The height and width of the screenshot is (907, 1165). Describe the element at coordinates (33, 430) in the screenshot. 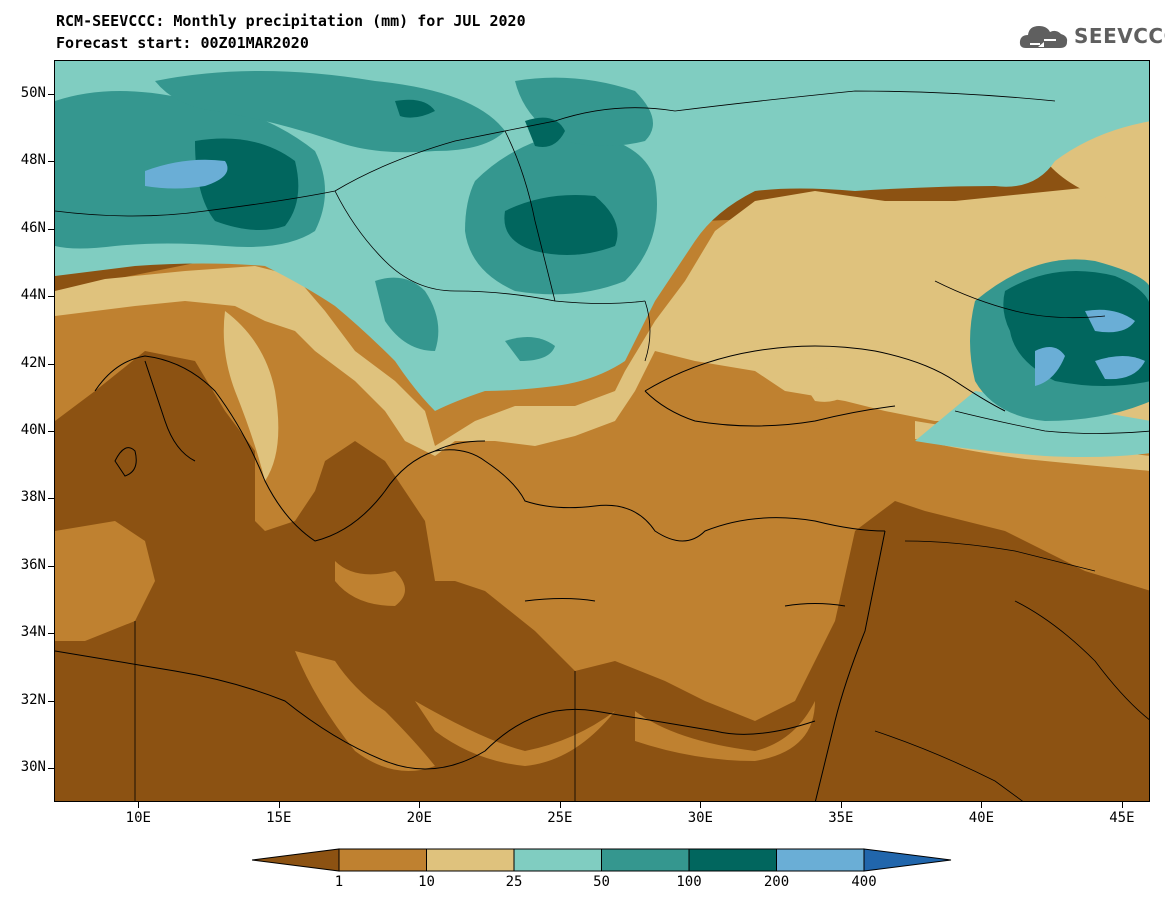

I see `lat-tick-label: 40N` at that location.